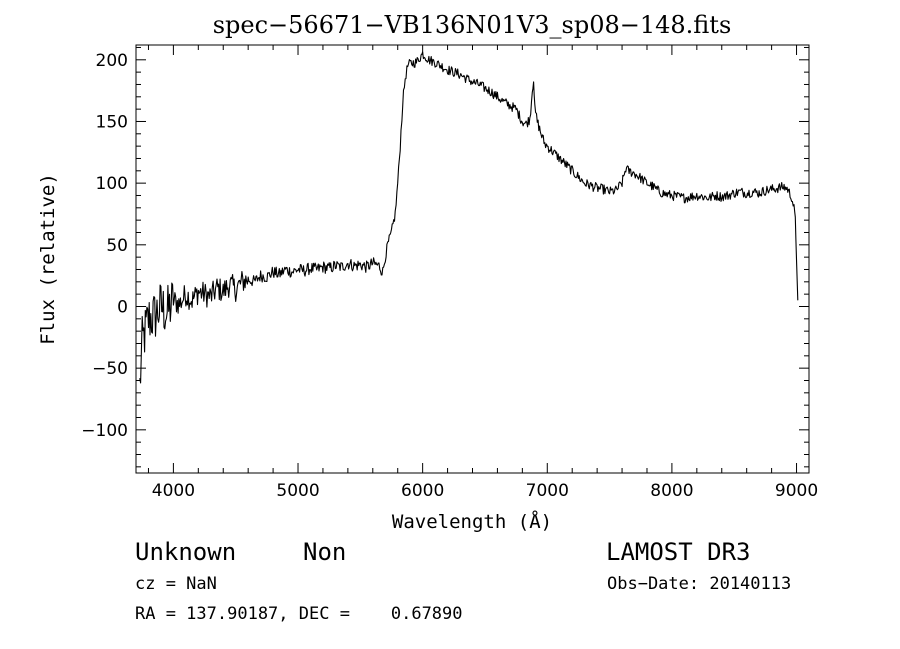 The height and width of the screenshot is (649, 900). Describe the element at coordinates (48, 259) in the screenshot. I see `y-axis-label: Flux (relative)` at that location.